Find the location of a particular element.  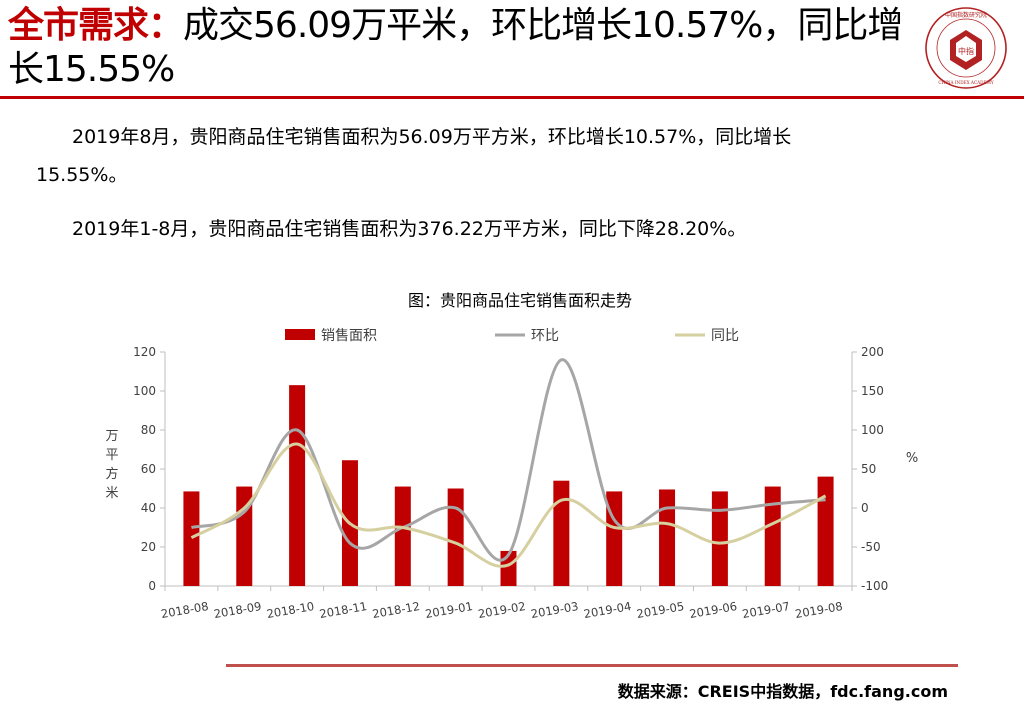

x-tick-label: 2019-04 is located at coordinates (608, 610).